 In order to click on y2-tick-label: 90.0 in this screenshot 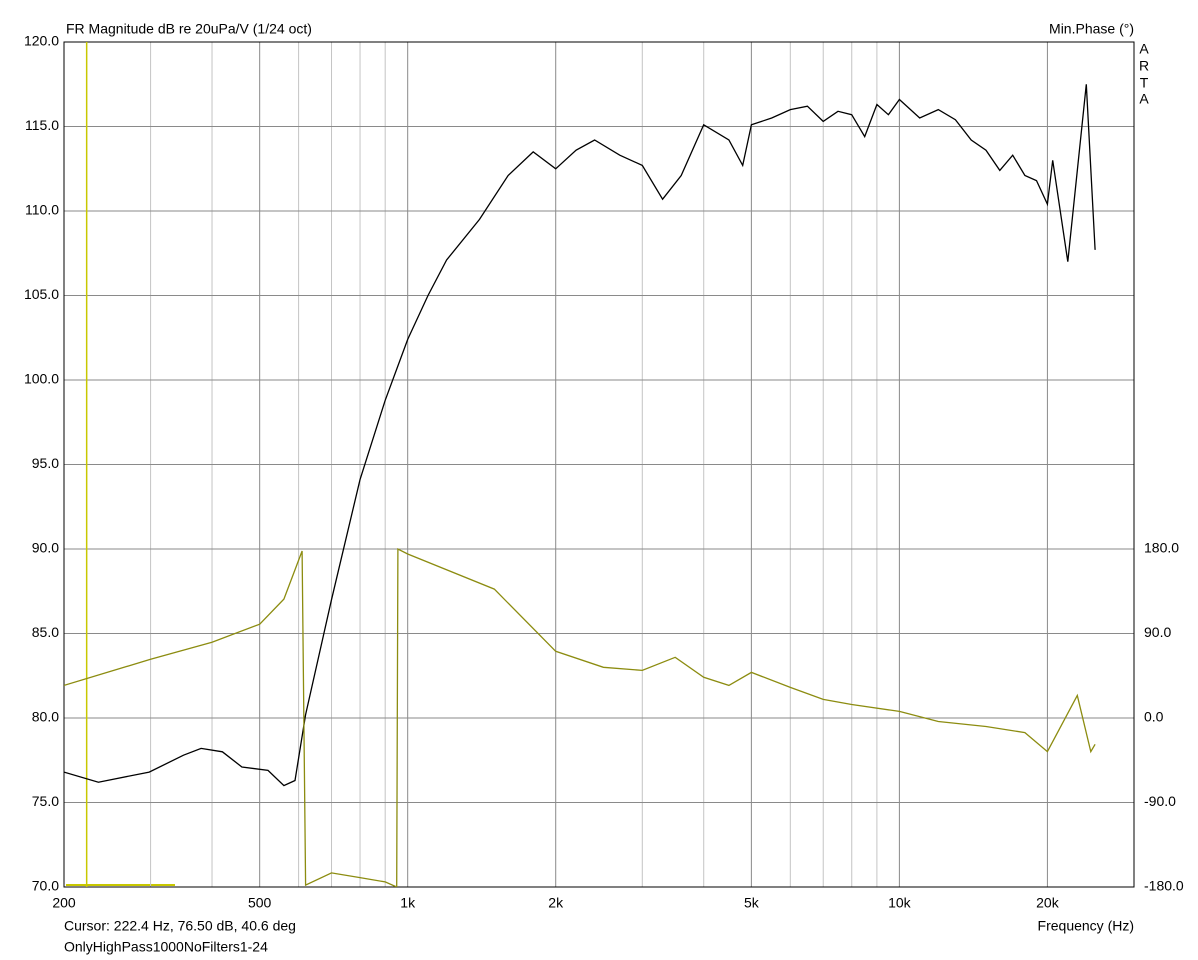, I will do `click(1157, 632)`.